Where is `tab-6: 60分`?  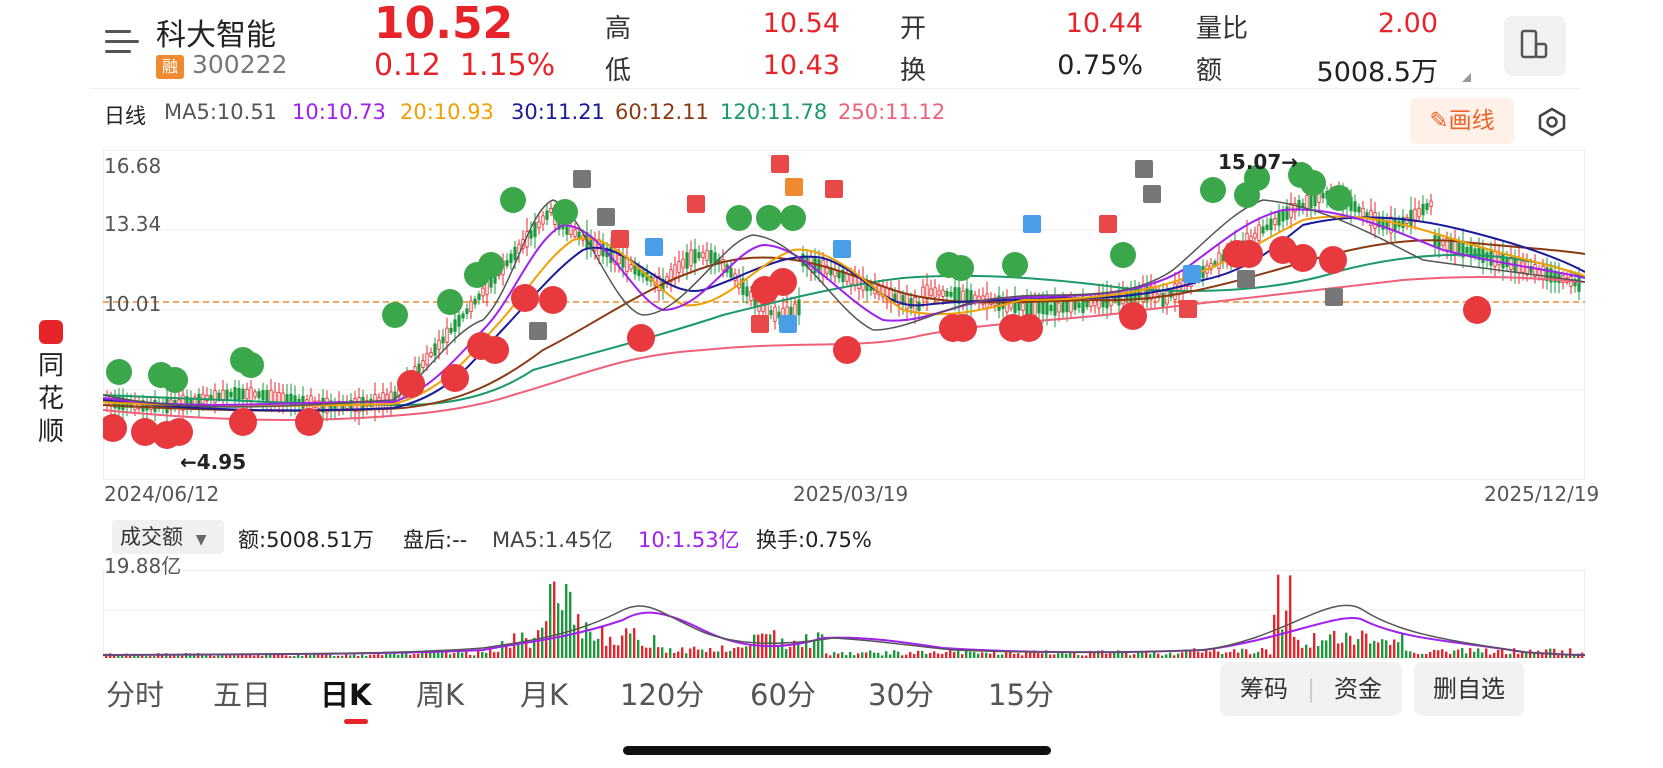 tab-6: 60分 is located at coordinates (783, 695).